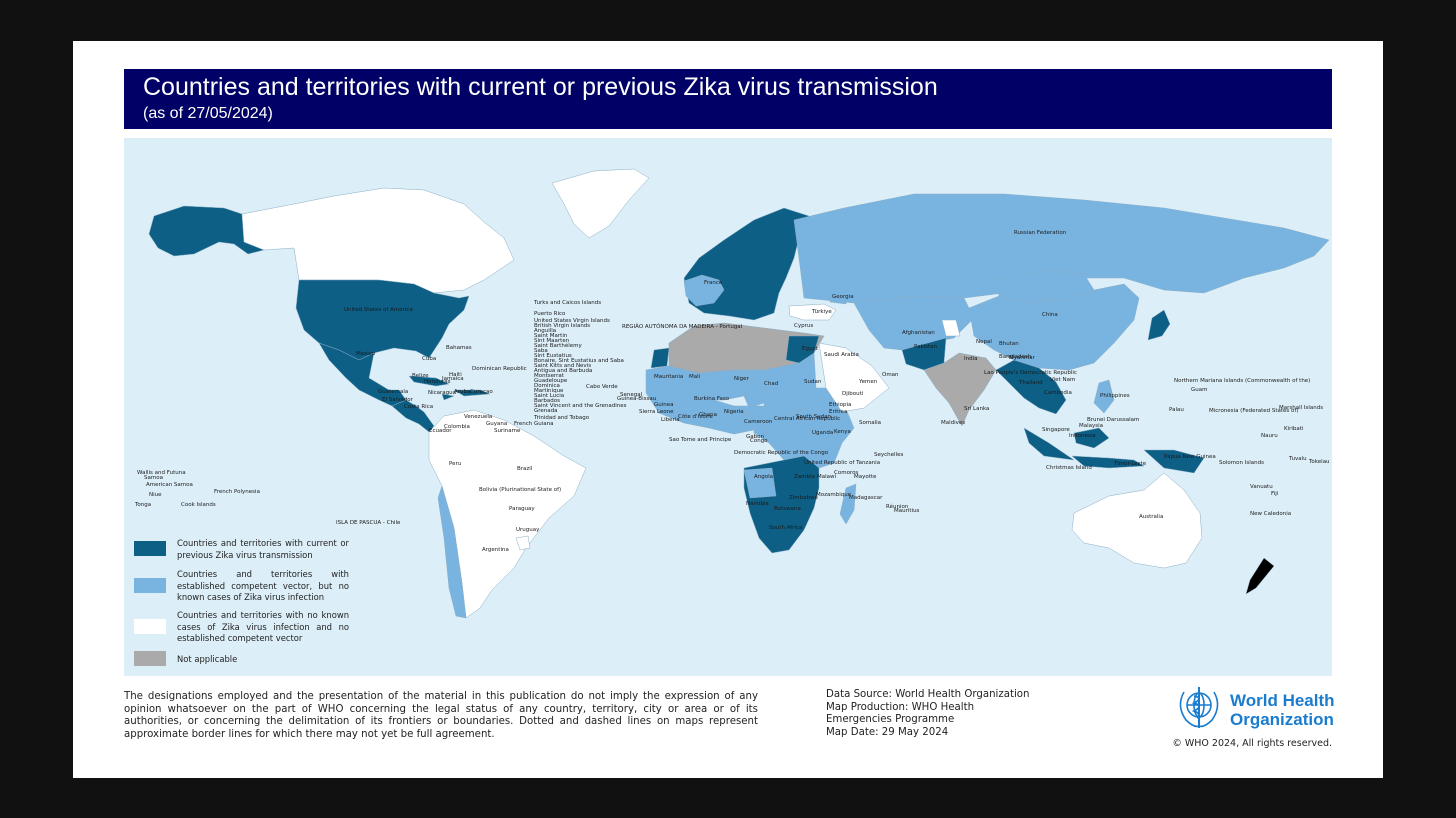 This screenshot has width=1456, height=818. Describe the element at coordinates (478, 417) in the screenshot. I see `map-label: Venezuela` at that location.